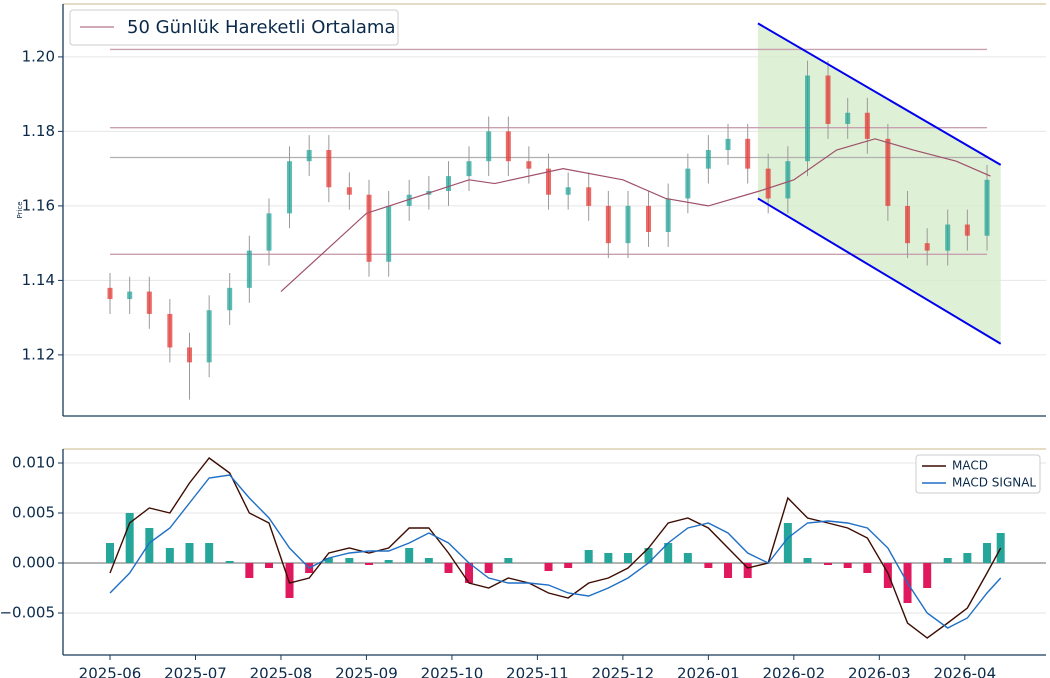 Image resolution: width=1050 pixels, height=678 pixels. What do you see at coordinates (970, 466) in the screenshot?
I see `legend-label: MACD` at bounding box center [970, 466].